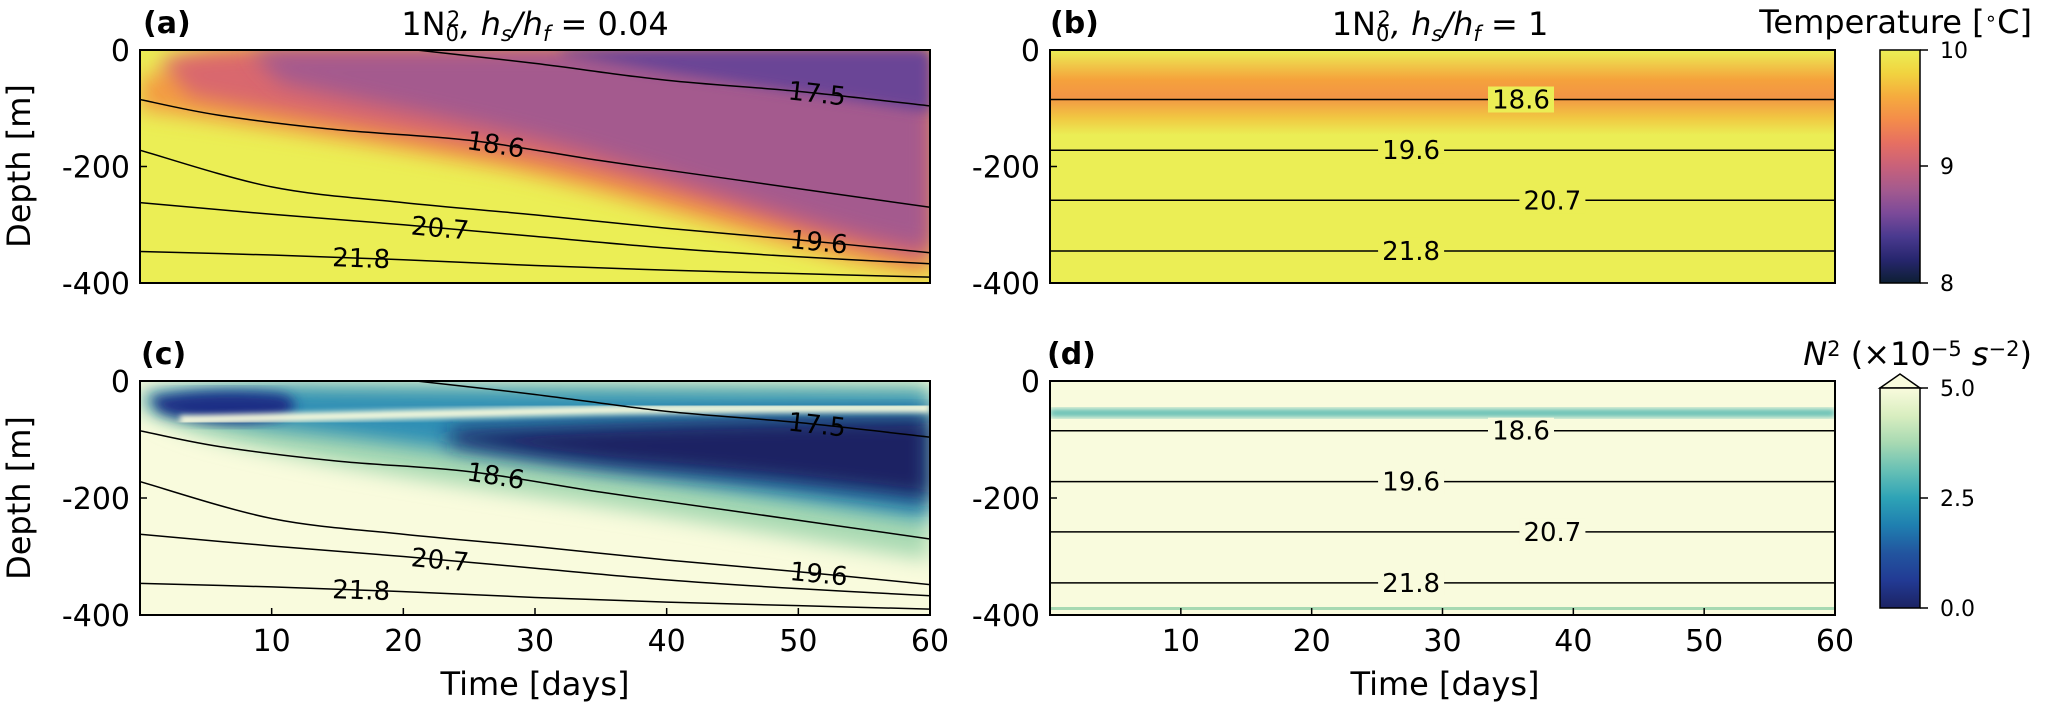 This screenshot has width=2067, height=704. What do you see at coordinates (1442, 413) in the screenshot?
I see `field-d-stratified-band` at bounding box center [1442, 413].